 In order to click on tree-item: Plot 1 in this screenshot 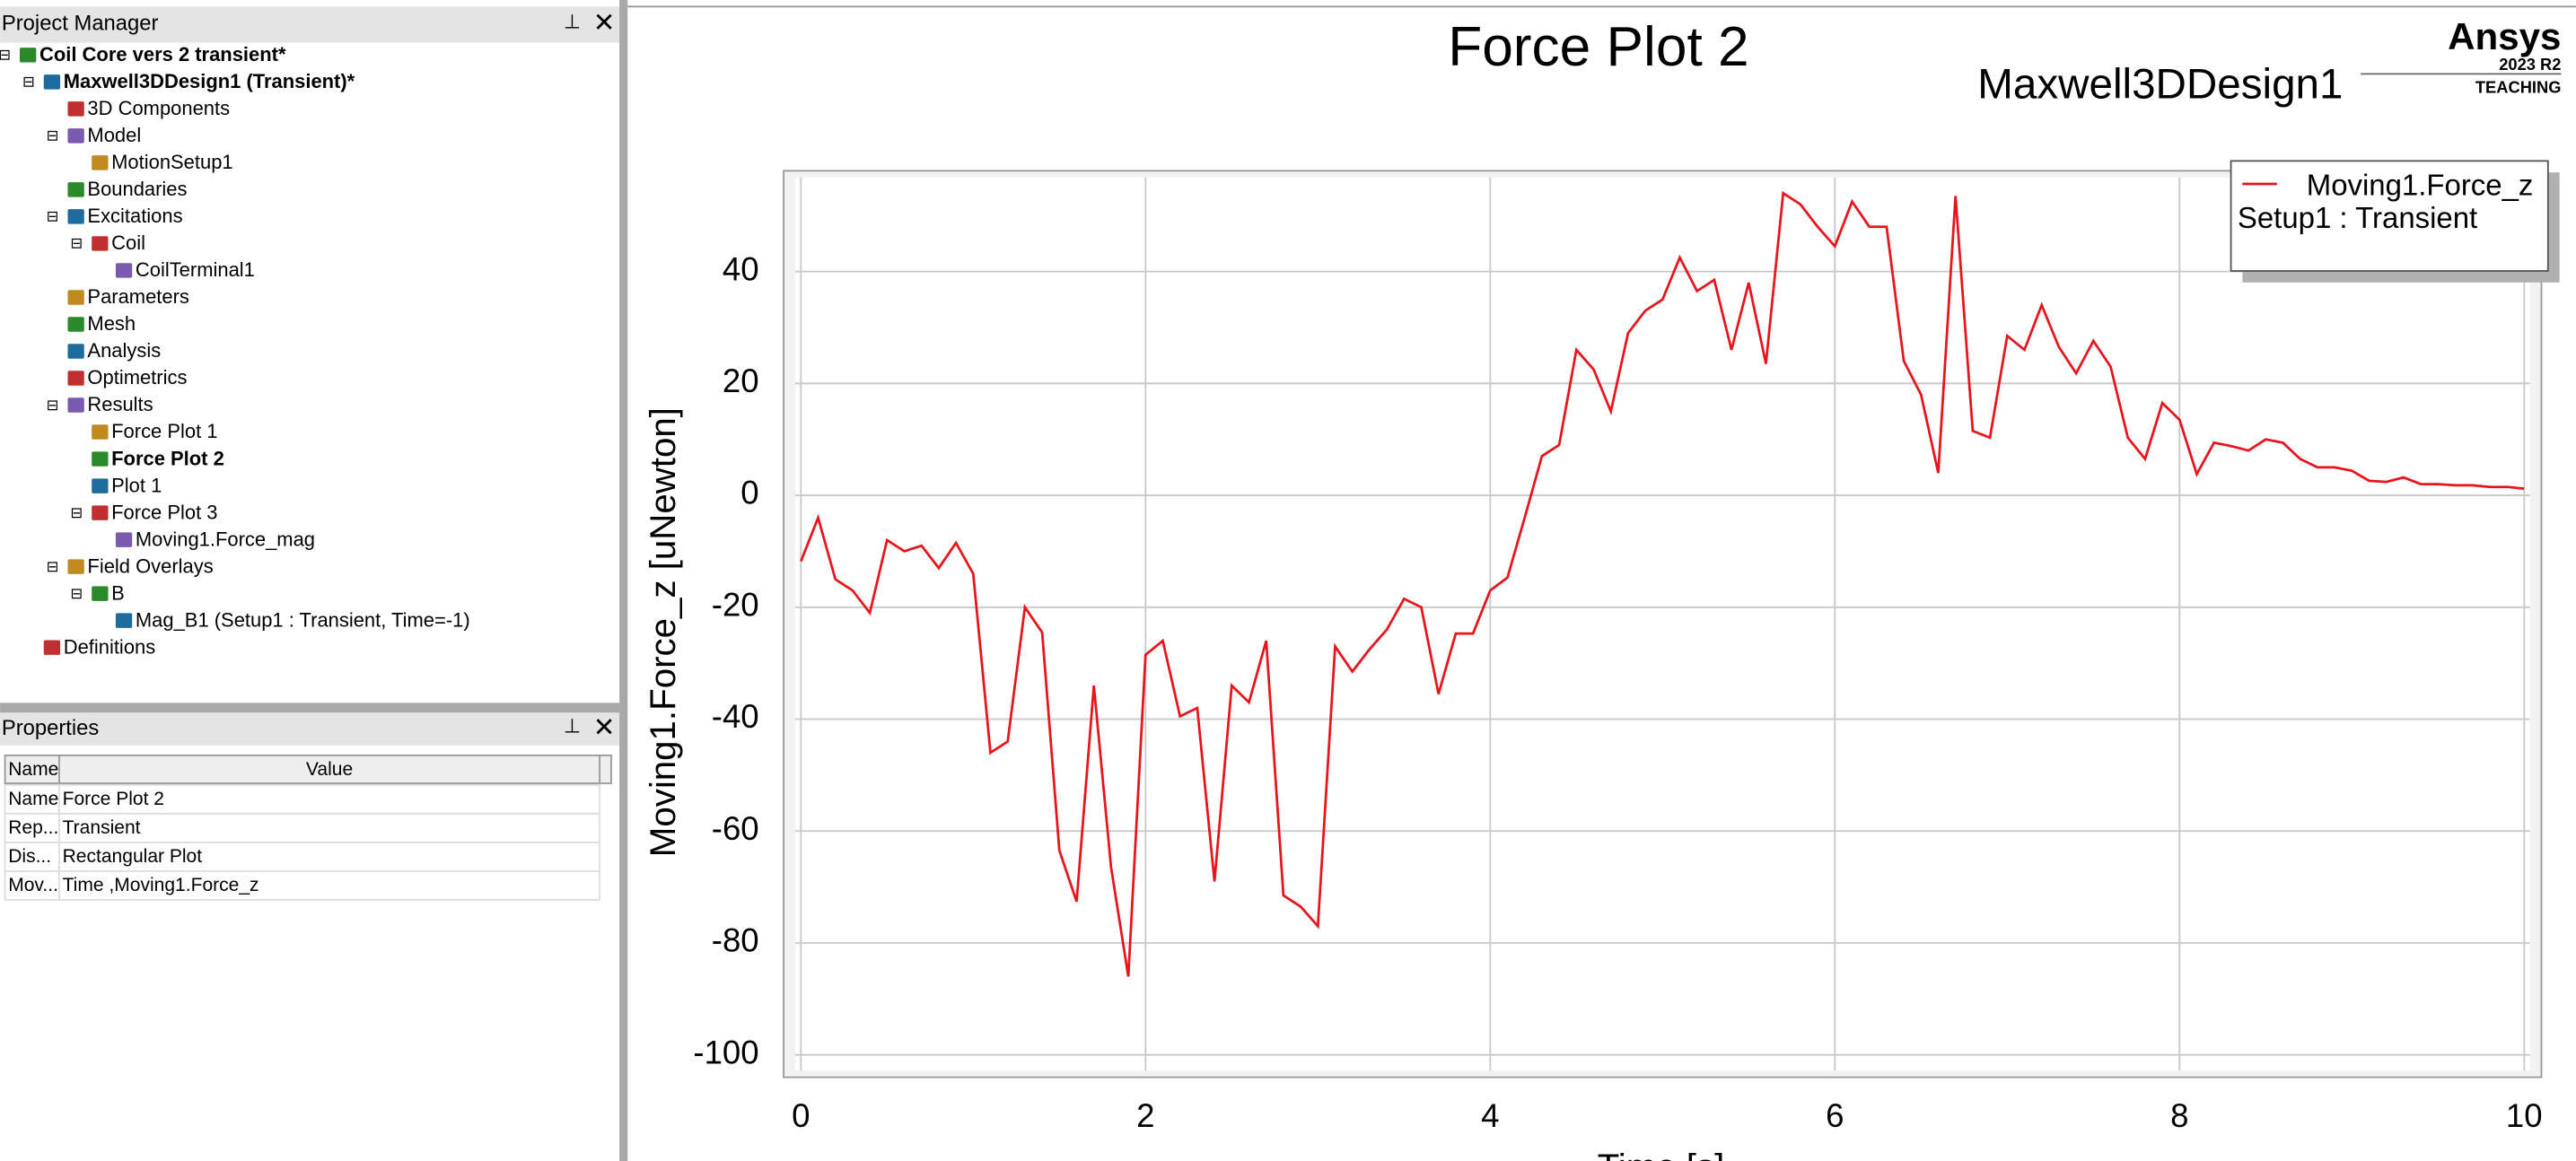, I will do `click(136, 485)`.